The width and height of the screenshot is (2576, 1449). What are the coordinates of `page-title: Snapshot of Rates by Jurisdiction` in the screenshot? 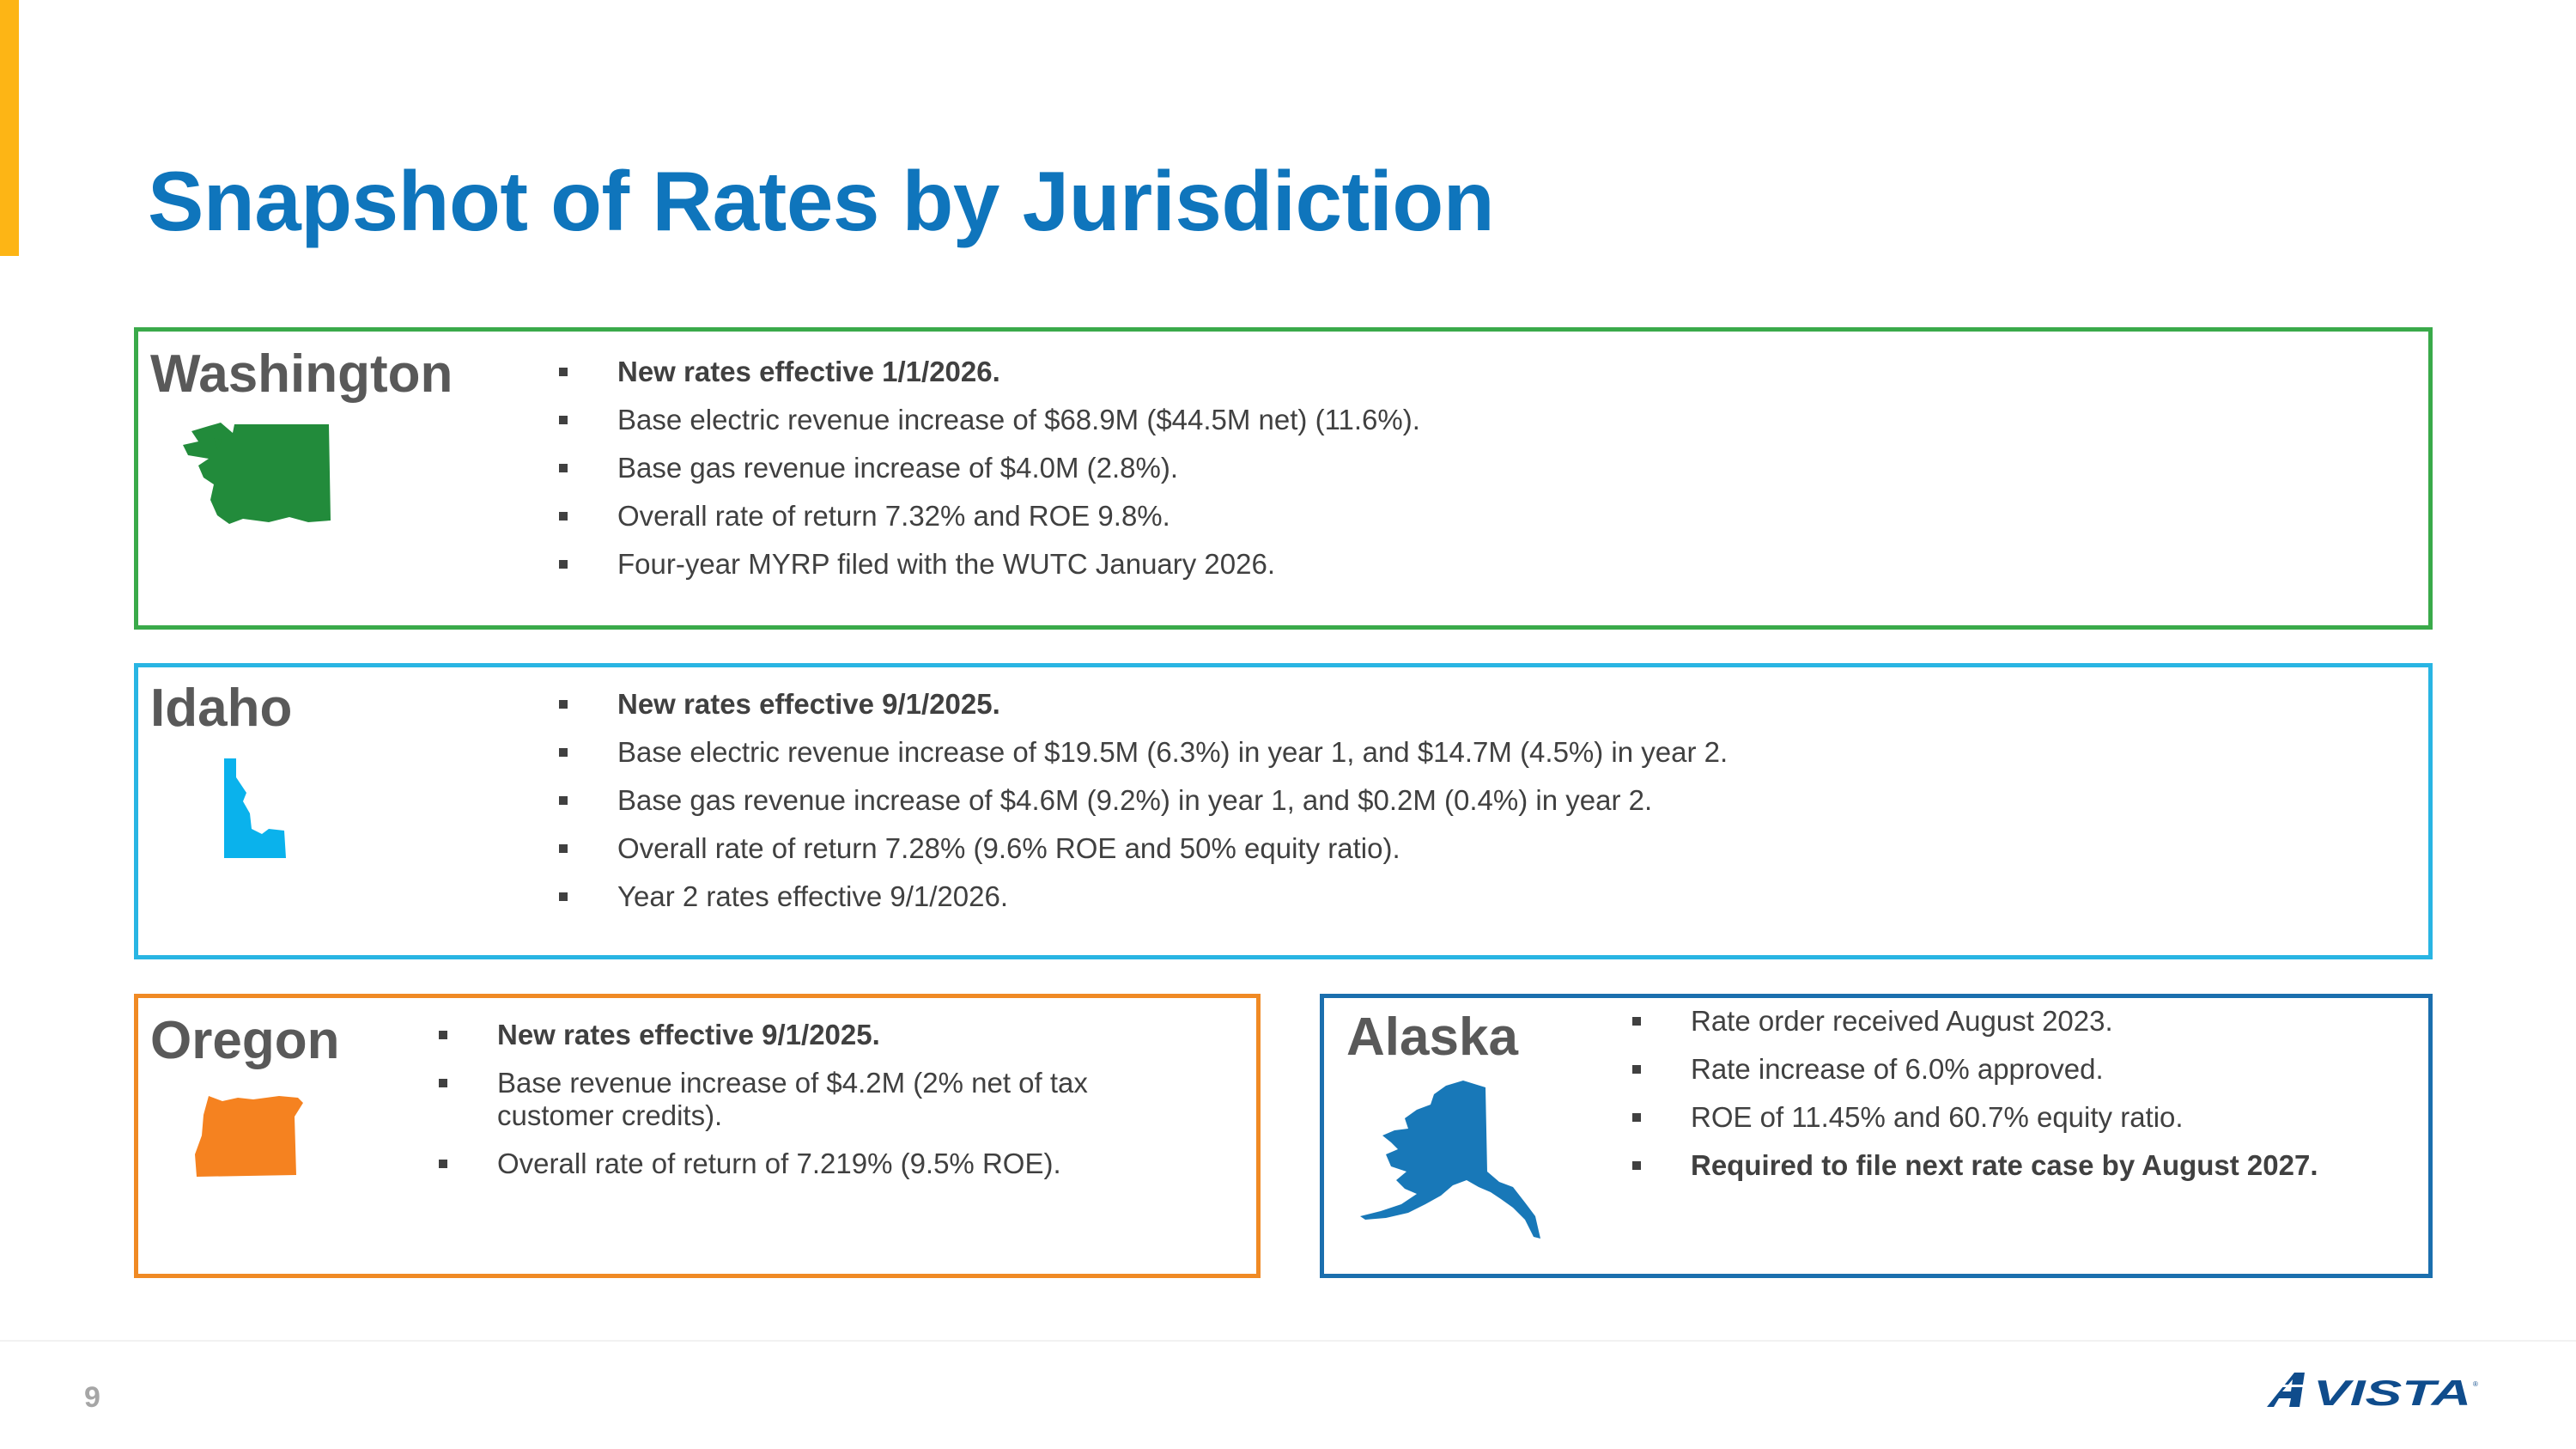 It's located at (821, 201).